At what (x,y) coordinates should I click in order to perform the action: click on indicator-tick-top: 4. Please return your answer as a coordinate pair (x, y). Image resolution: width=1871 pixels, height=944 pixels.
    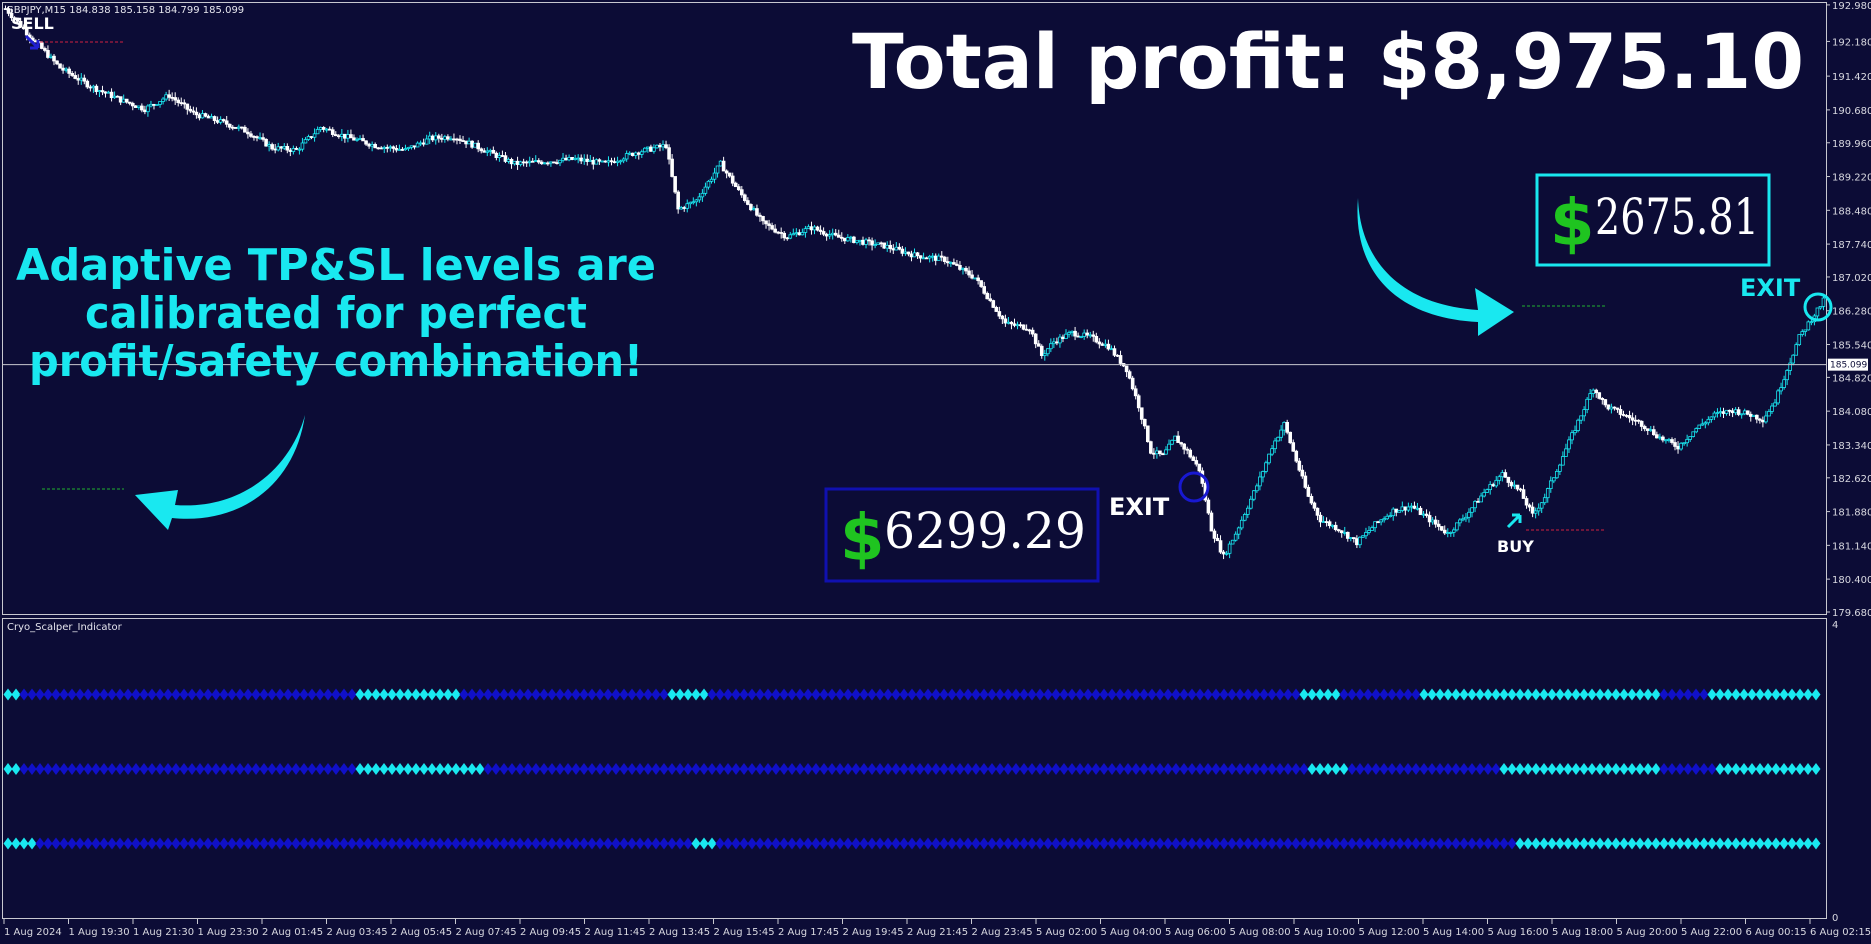
    Looking at the image, I should click on (1835, 625).